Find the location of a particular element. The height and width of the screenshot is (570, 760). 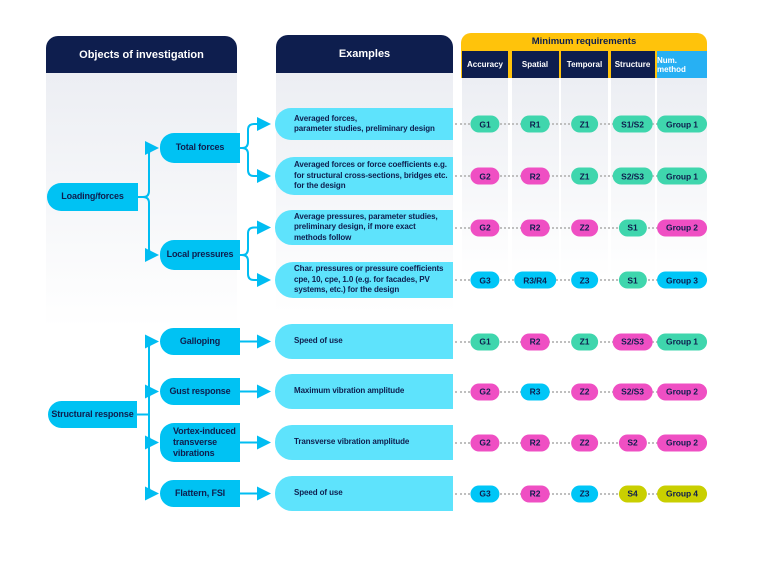

objects-header: Objects of investigation is located at coordinates (141, 54).